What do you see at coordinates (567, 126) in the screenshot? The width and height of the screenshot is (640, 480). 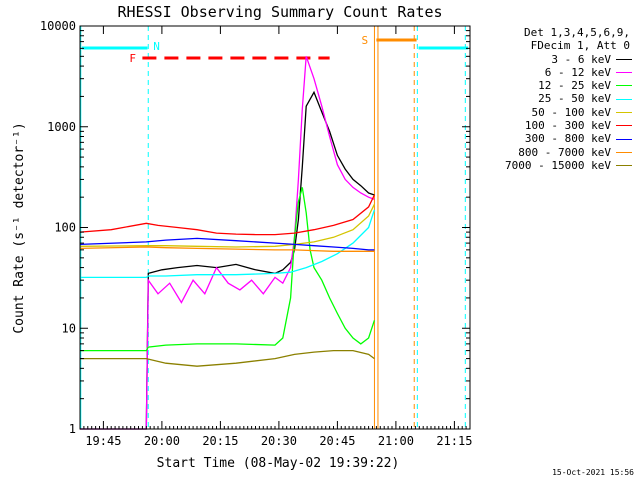 I see `legend-label: 100 - 300 keV` at bounding box center [567, 126].